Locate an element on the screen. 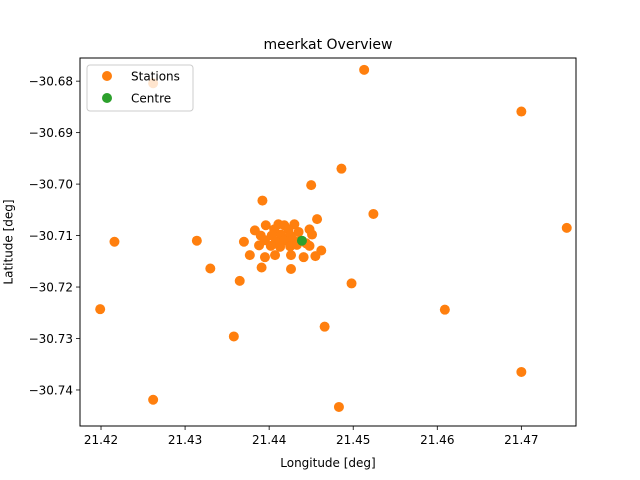 This screenshot has height=480, width=640. x-axis: 21.42 21.43 21.44 21.45 21.46 21.47 is located at coordinates (311, 436).